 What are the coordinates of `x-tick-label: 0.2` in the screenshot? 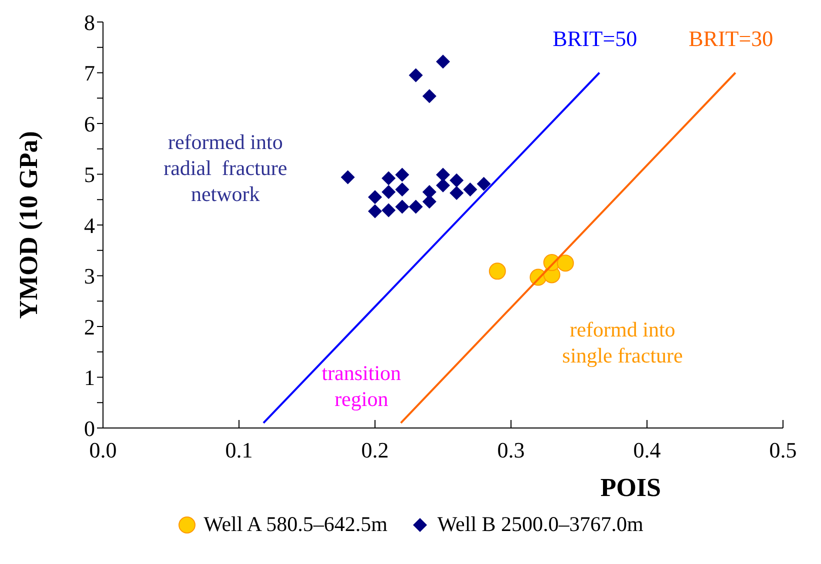 It's located at (375, 450).